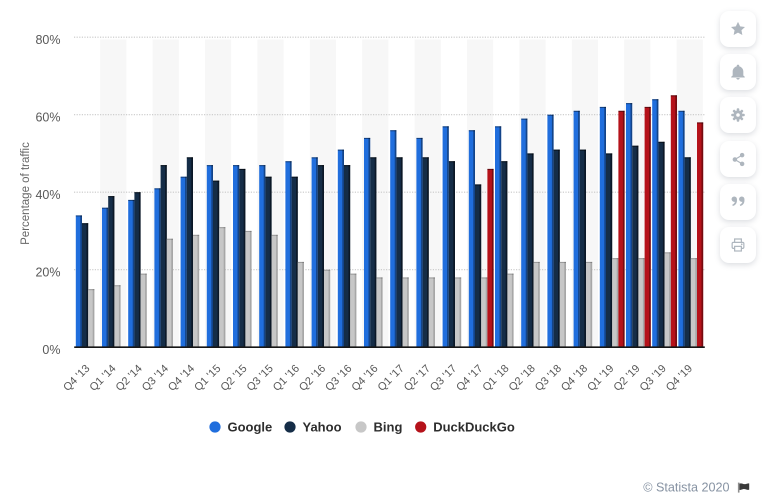 This screenshot has width=766, height=502. Describe the element at coordinates (76, 378) in the screenshot. I see `svg-text: Q4 '13` at that location.